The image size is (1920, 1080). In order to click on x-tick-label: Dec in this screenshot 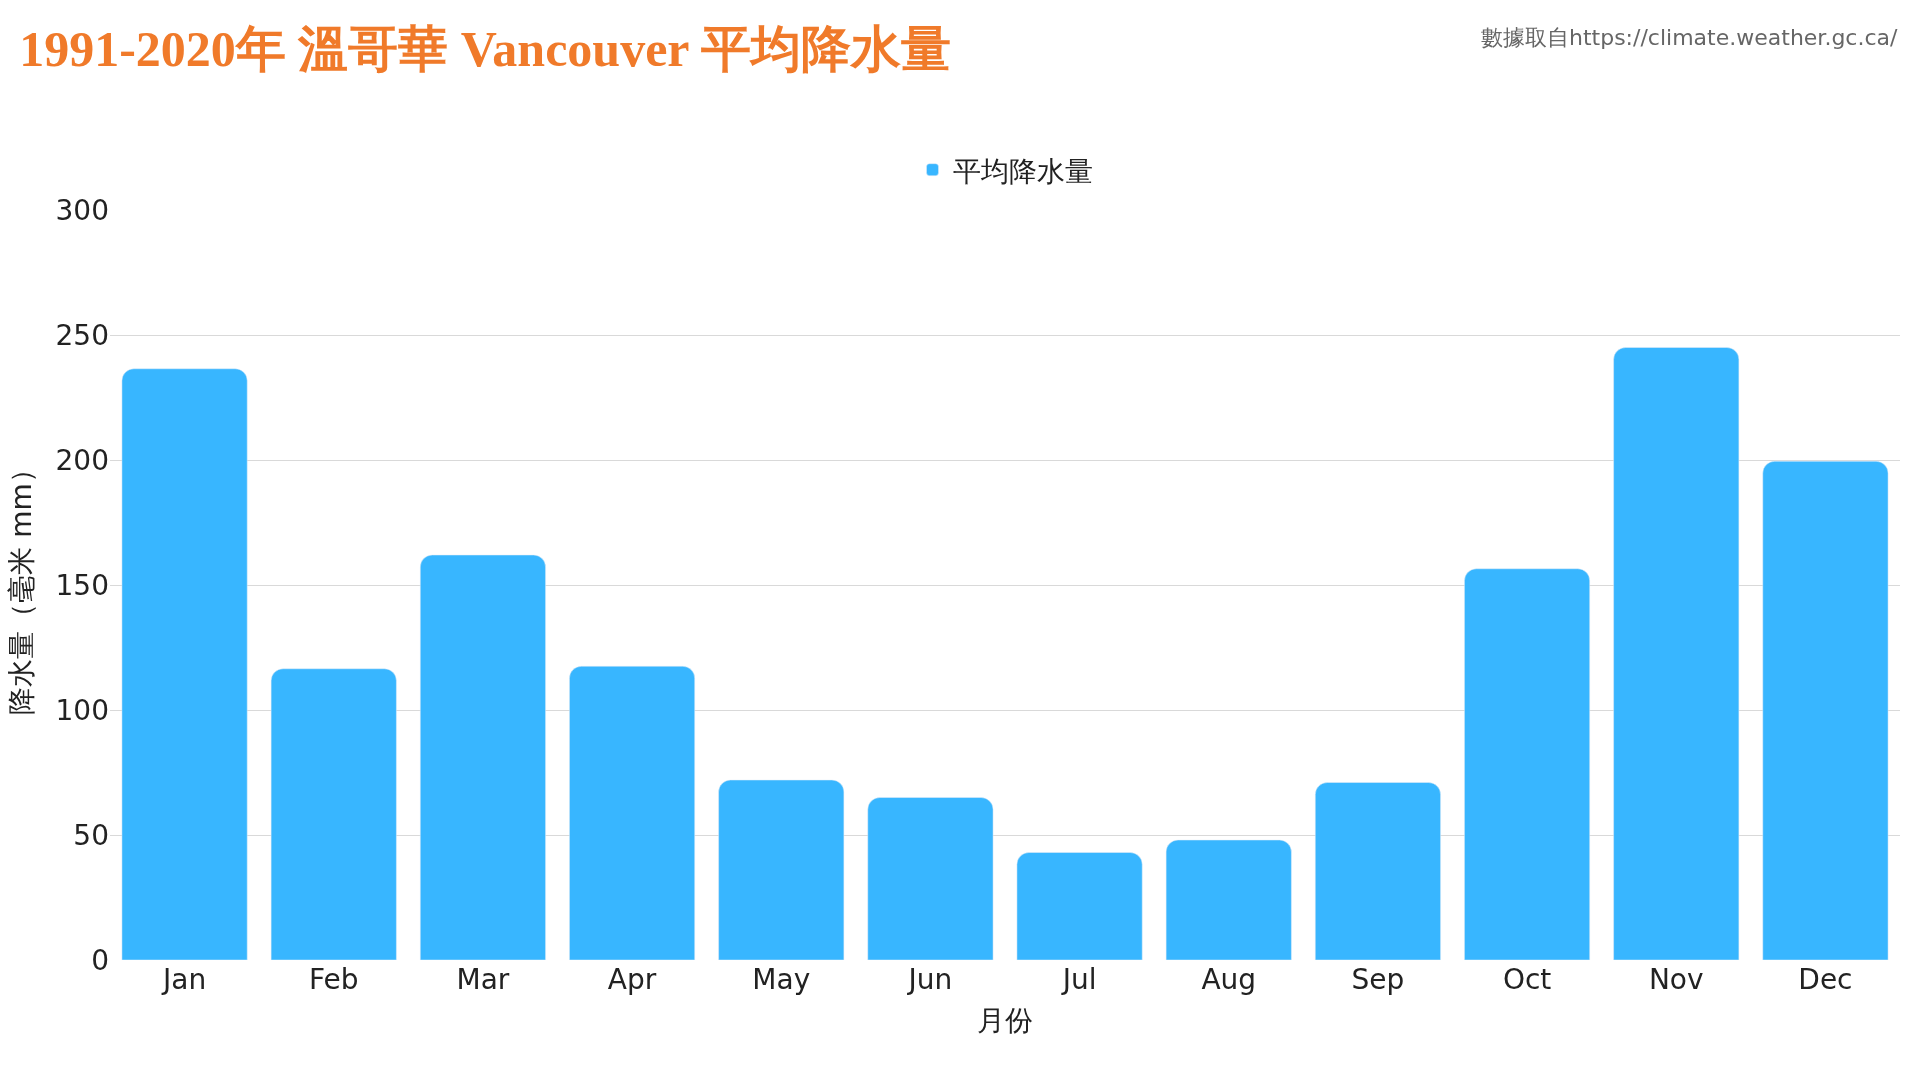, I will do `click(1825, 979)`.